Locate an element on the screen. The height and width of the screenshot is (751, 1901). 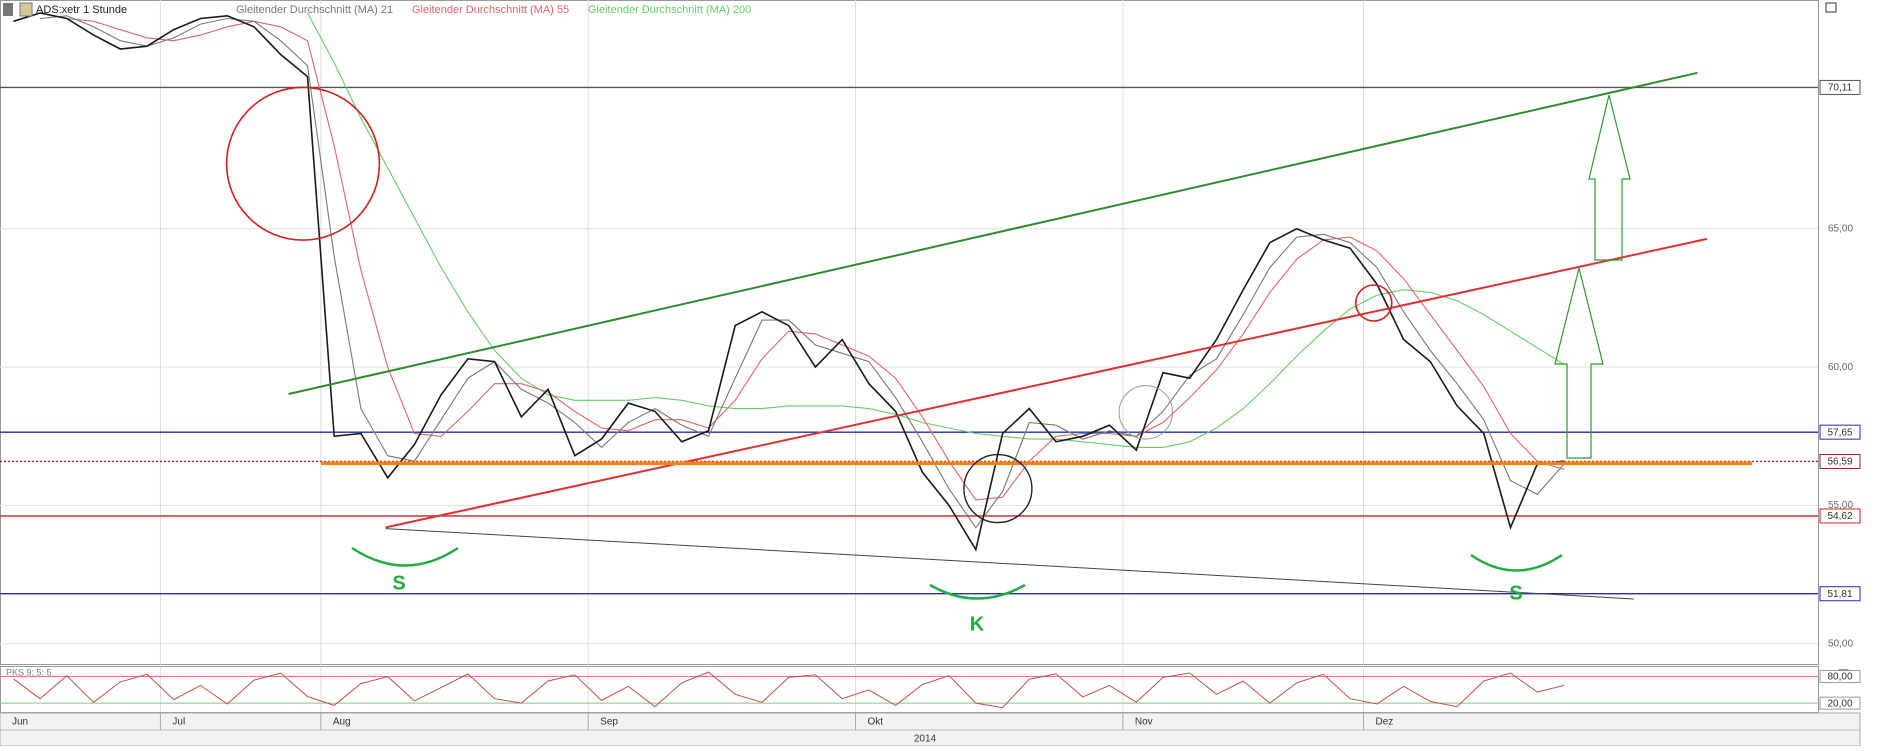
legend-entry: Gleitender Durchschnitt (MA) 21 is located at coordinates (314, 10).